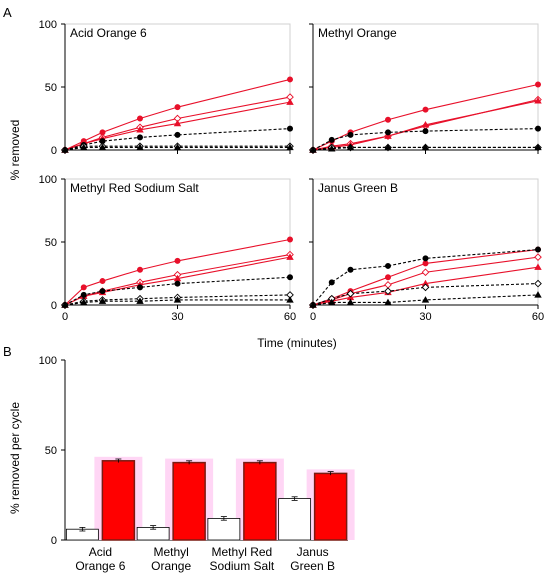 Image resolution: width=550 pixels, height=579 pixels. What do you see at coordinates (108, 33) in the screenshot?
I see `panel-title: Acid Orange 6` at bounding box center [108, 33].